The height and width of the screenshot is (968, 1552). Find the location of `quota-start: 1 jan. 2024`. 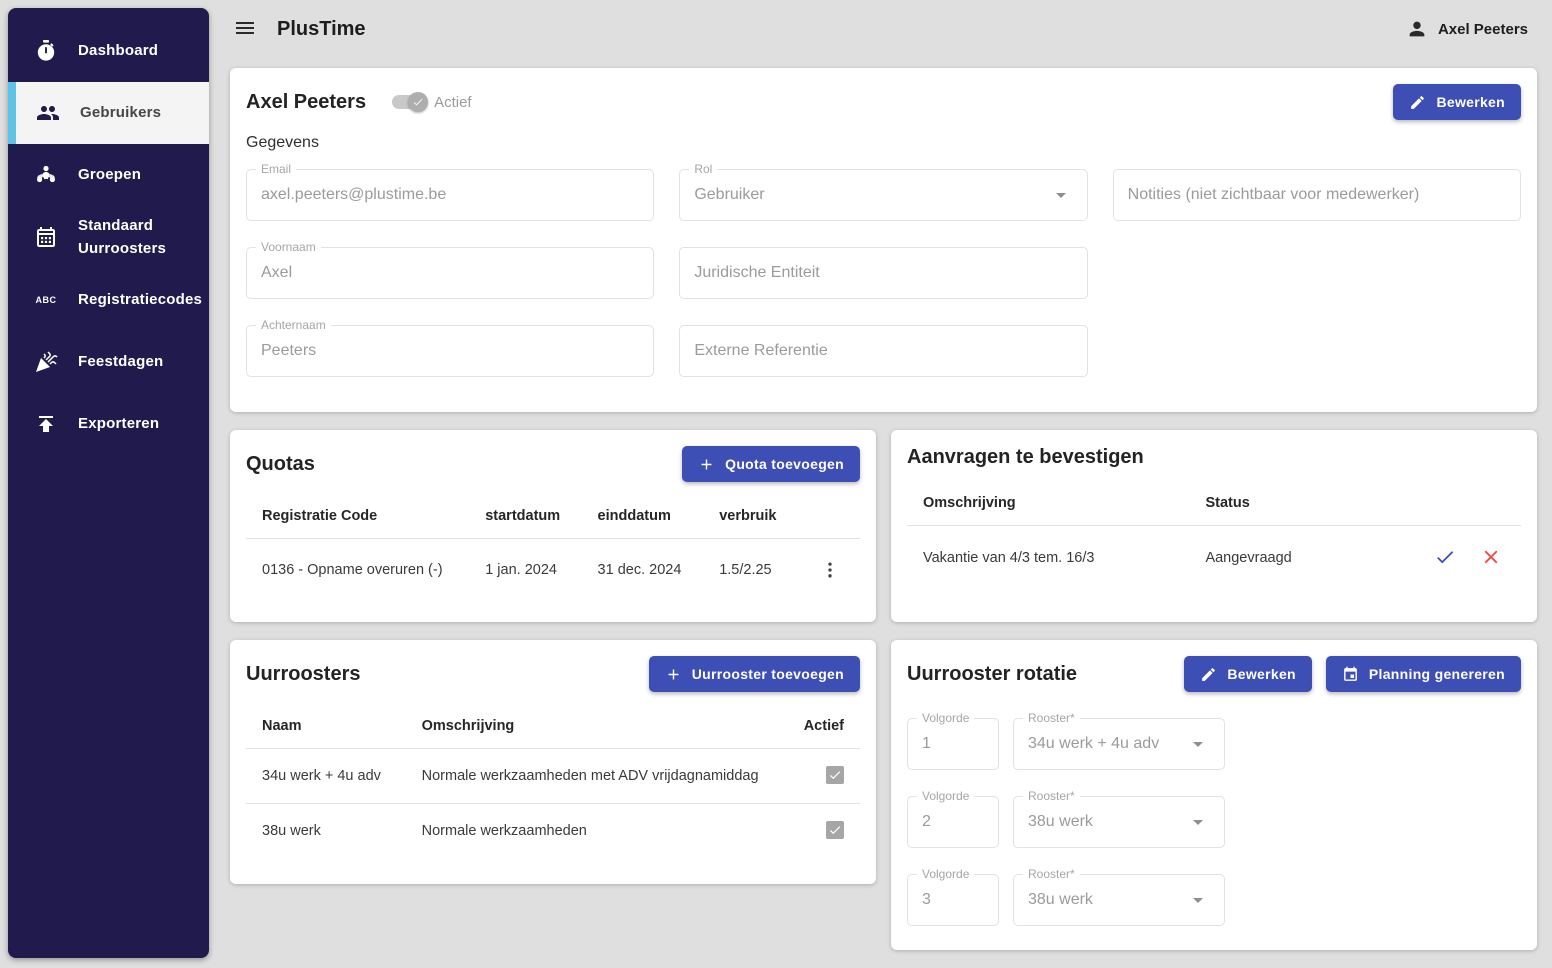

quota-start: 1 jan. 2024 is located at coordinates (521, 570).